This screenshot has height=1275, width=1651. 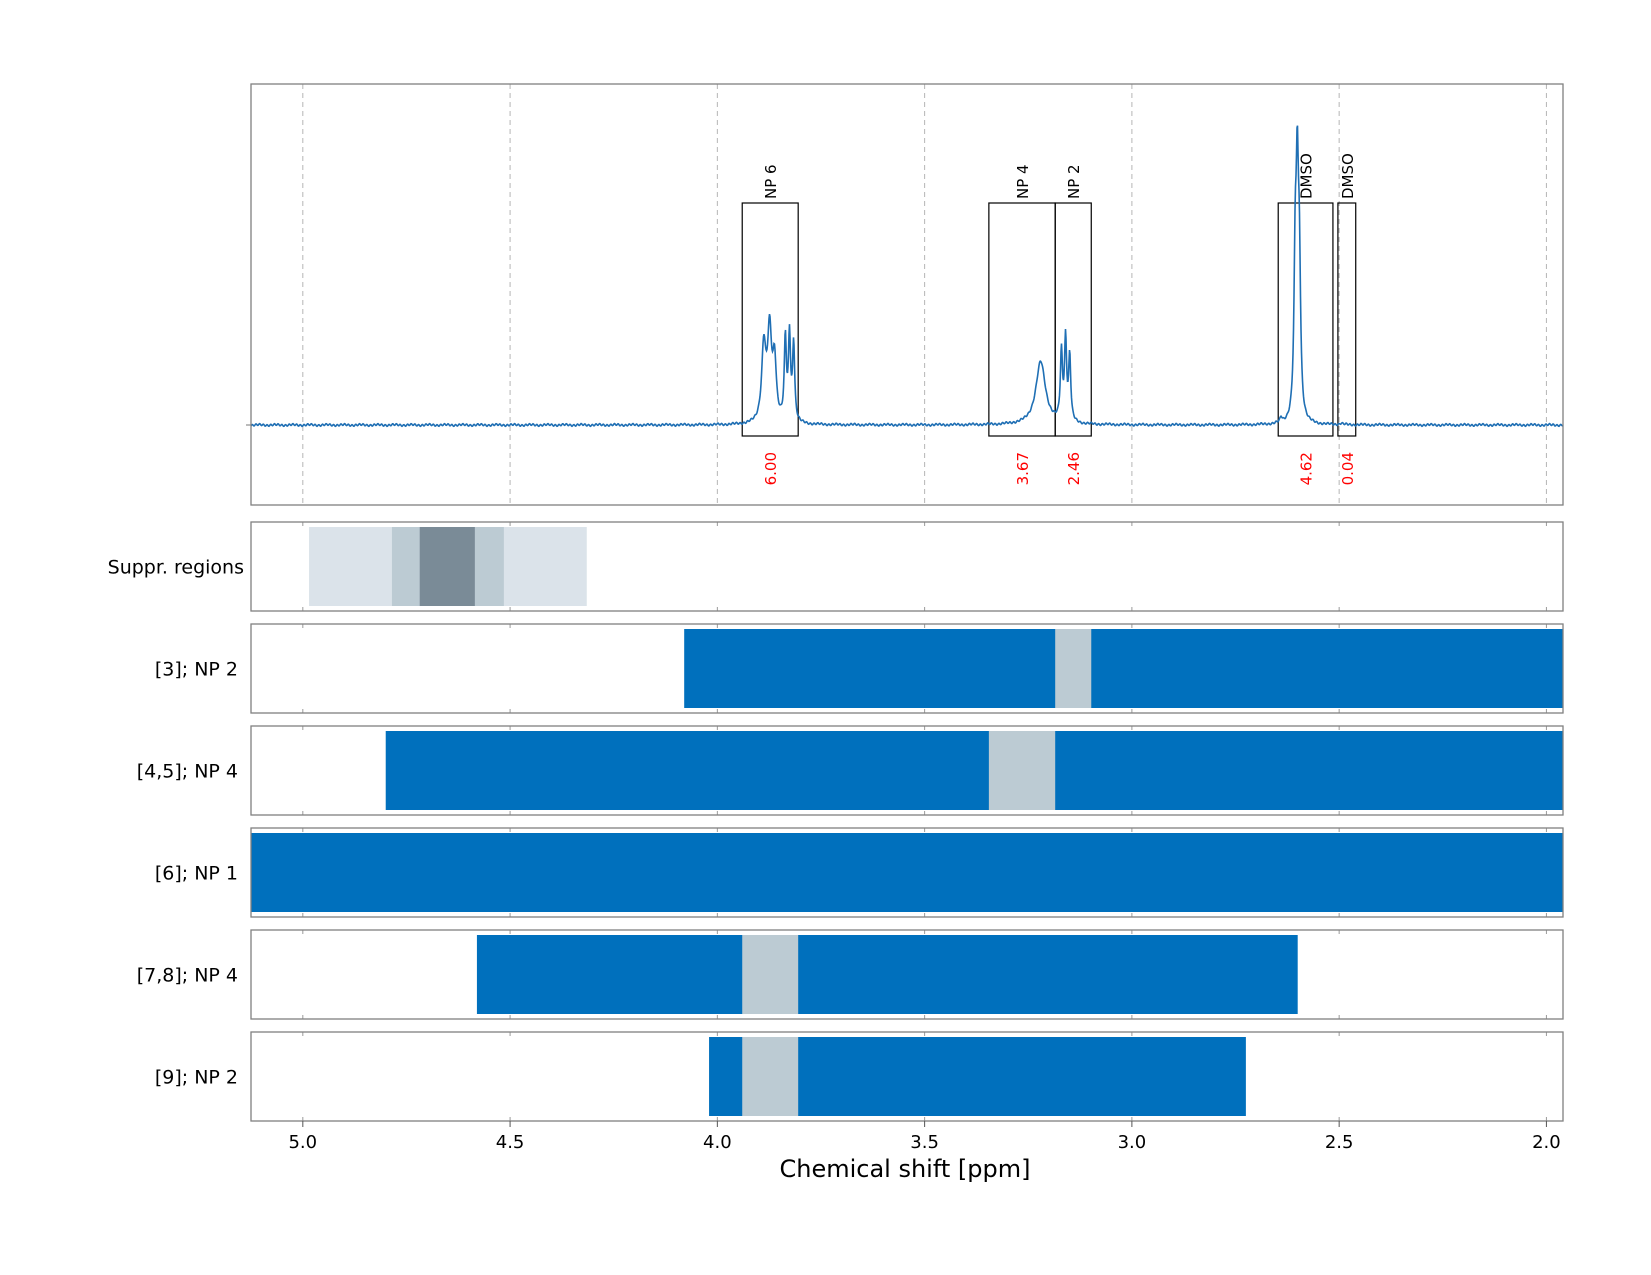 I want to click on integral-value: 4.62, so click(x=1307, y=468).